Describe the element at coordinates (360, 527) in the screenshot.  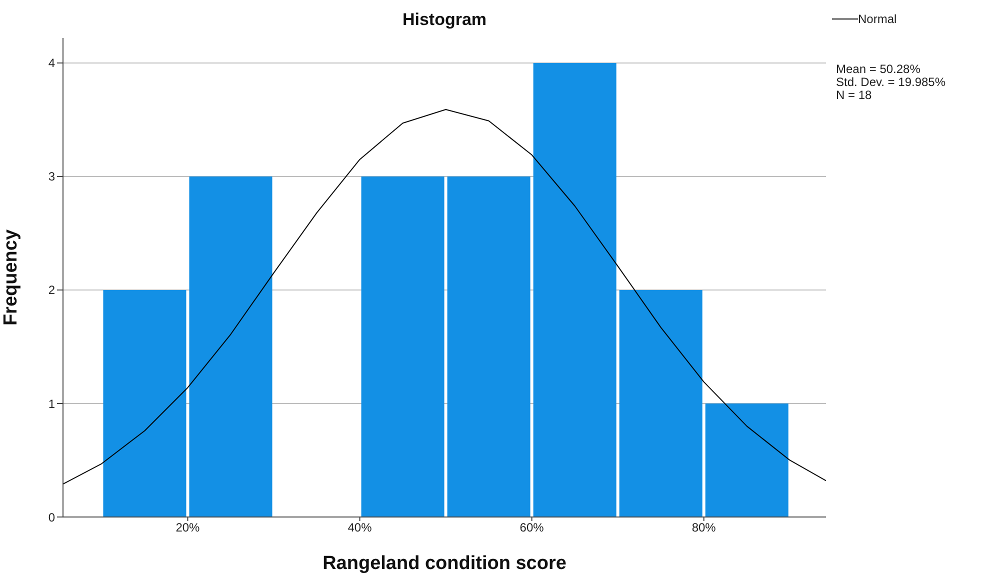
I see `x-tick-label: 40%` at that location.